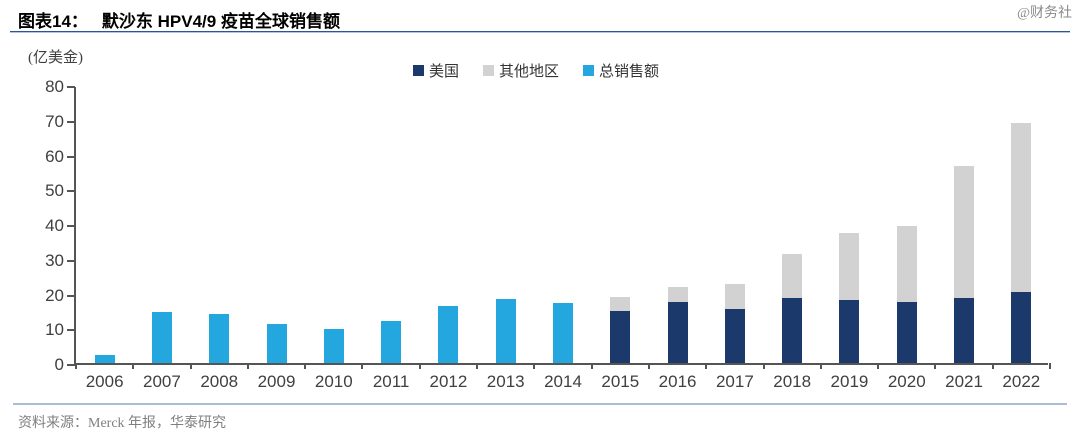  What do you see at coordinates (55, 58) in the screenshot?
I see `y-axis-unit-label: (亿美金)` at bounding box center [55, 58].